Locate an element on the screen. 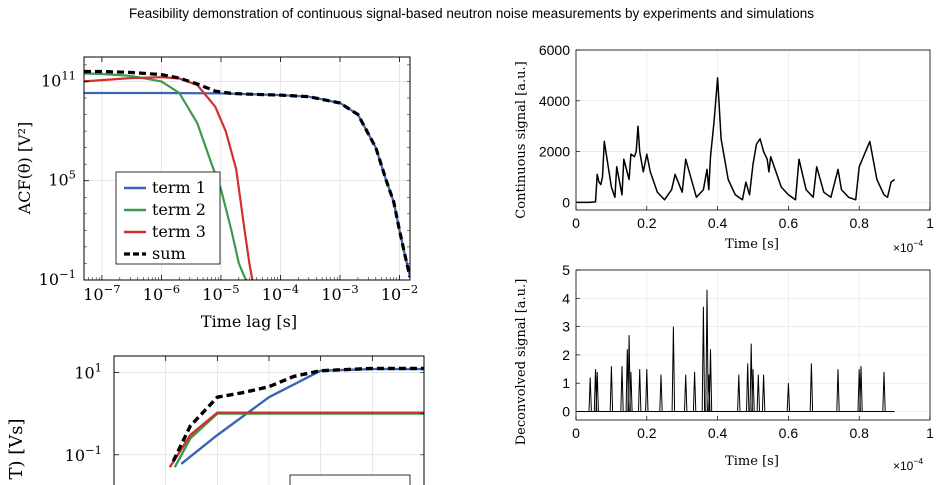 Image resolution: width=943 pixels, height=485 pixels. deconvolved-signal-axes-frame is located at coordinates (753, 345).